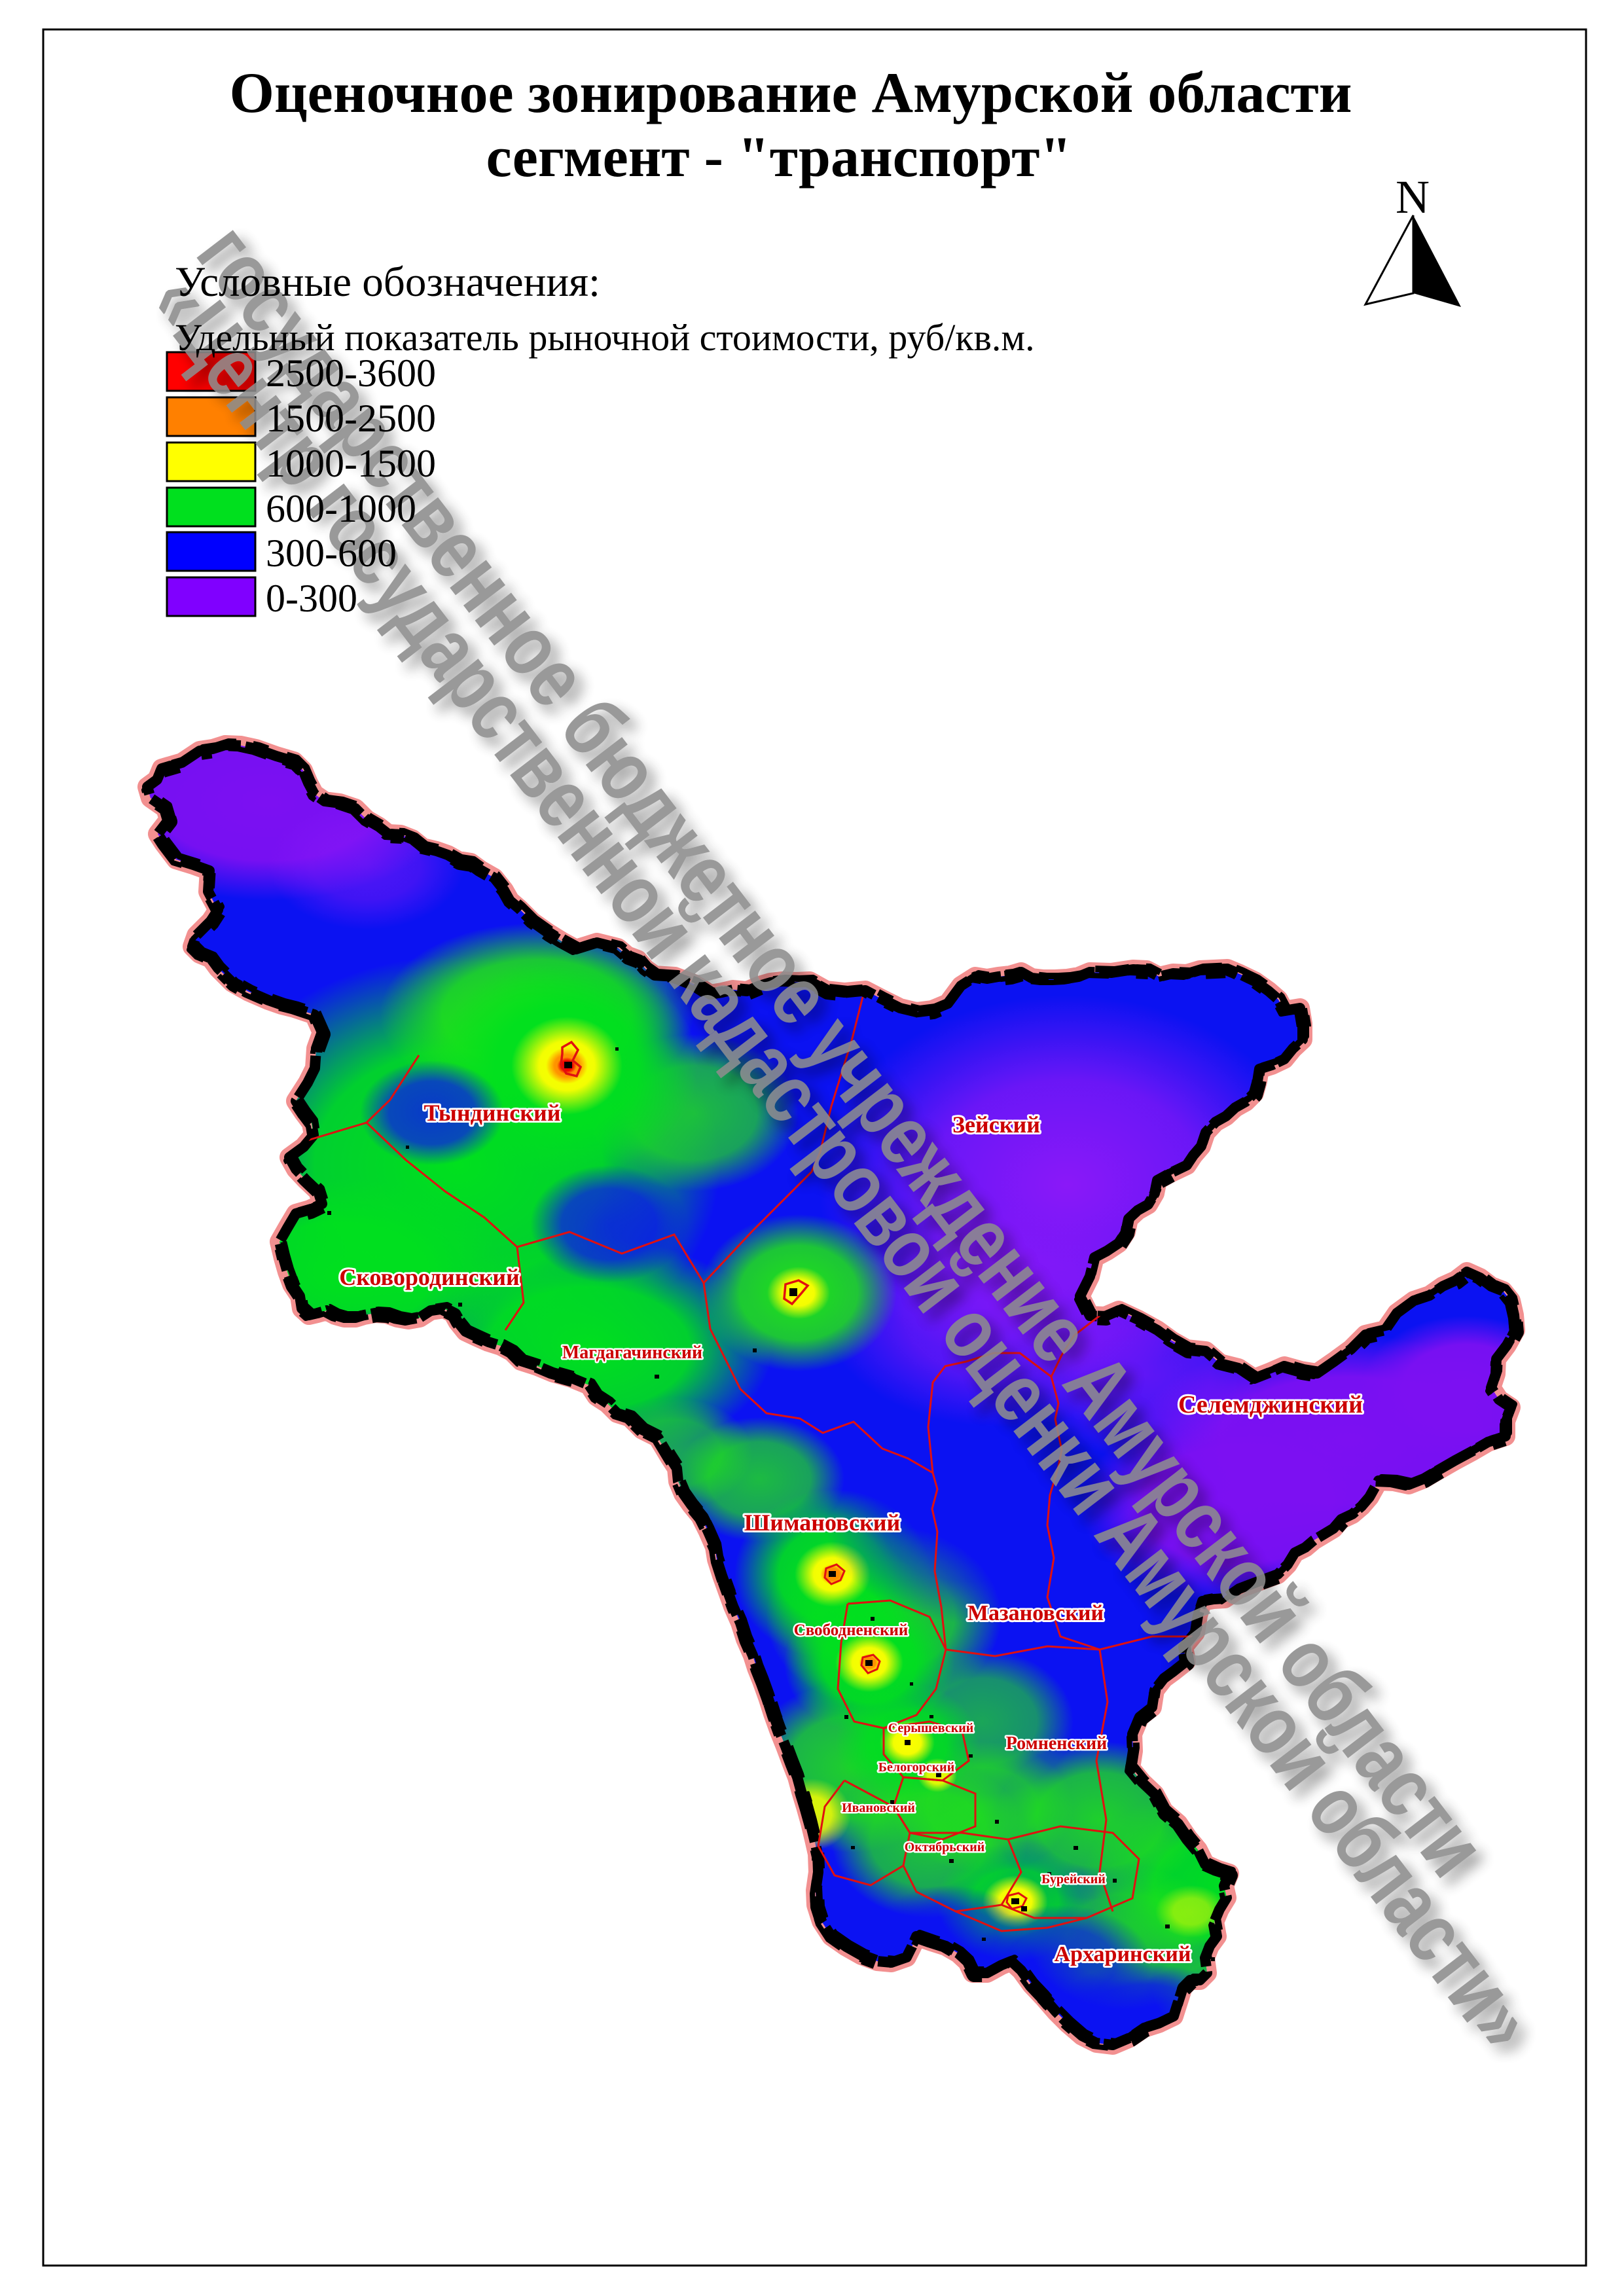 The width and height of the screenshot is (1624, 2295). What do you see at coordinates (311, 599) in the screenshot?
I see `svg-text: 0-300` at bounding box center [311, 599].